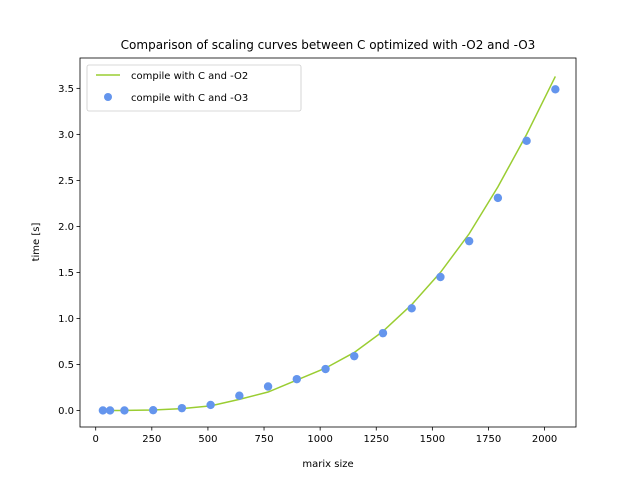 Image resolution: width=640 pixels, height=480 pixels. Describe the element at coordinates (189, 98) in the screenshot. I see `legend-o3-label: compile with C and -O3` at that location.